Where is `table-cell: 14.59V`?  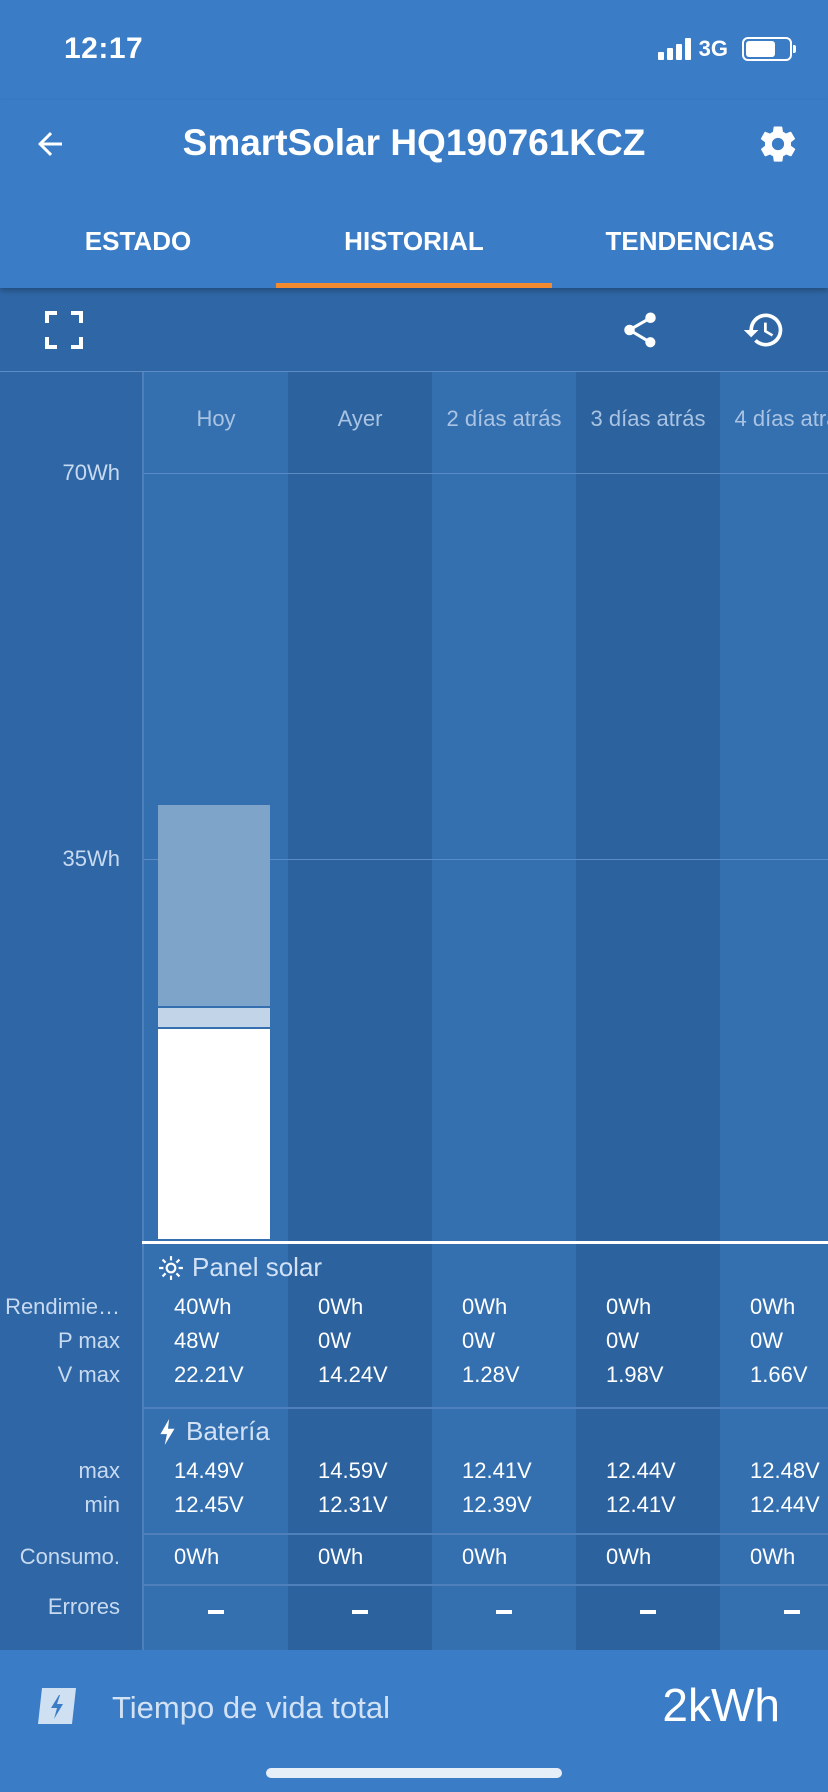
table-cell: 14.59V is located at coordinates (353, 1470).